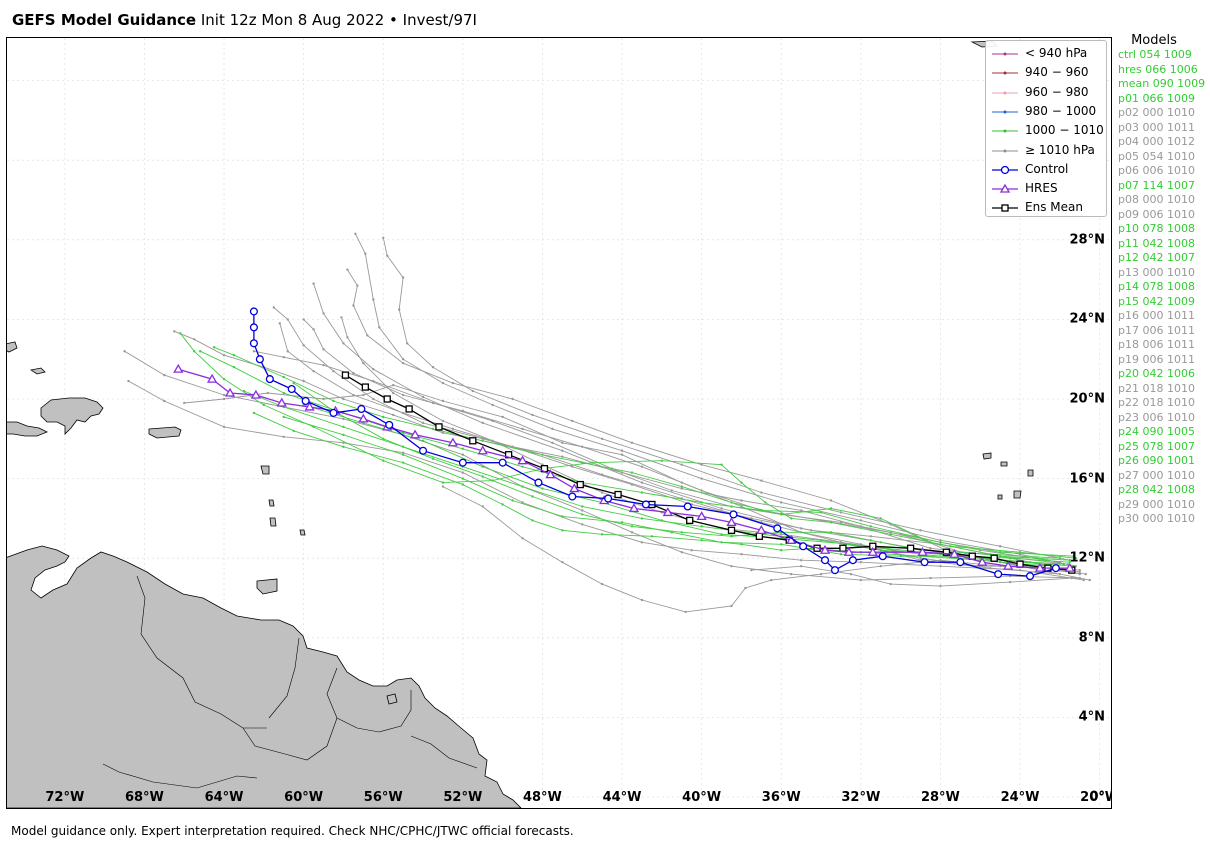 The image size is (1210, 844). I want to click on model-item: p19 006 1011, so click(1156, 359).